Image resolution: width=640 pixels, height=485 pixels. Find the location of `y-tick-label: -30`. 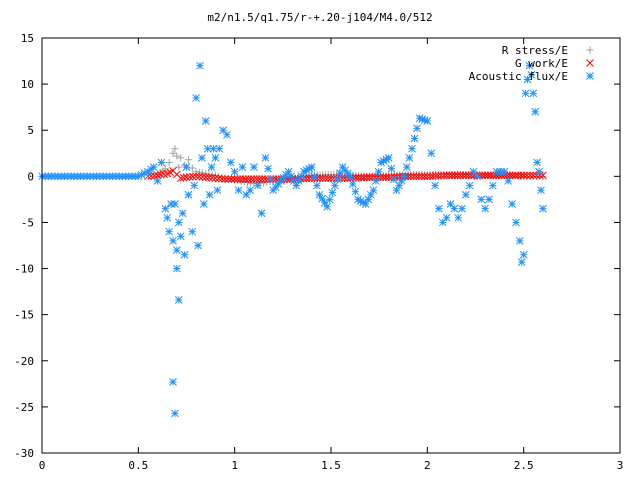

y-tick-label: -30 is located at coordinates (24, 453).